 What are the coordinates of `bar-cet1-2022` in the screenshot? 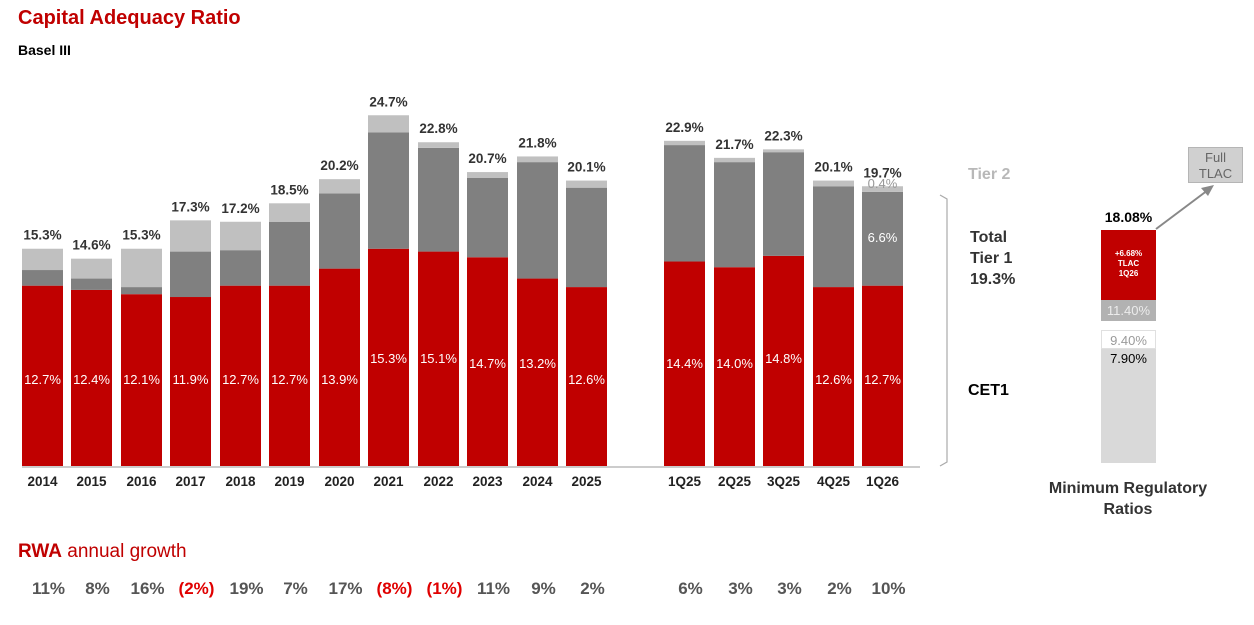 It's located at (438, 358).